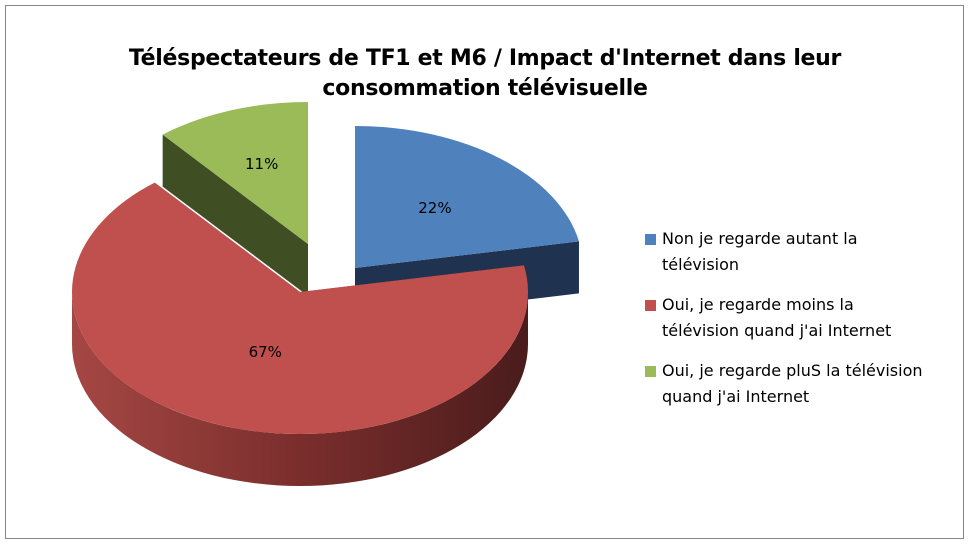  I want to click on legend-text: Oui, je regarde moins la, so click(758, 304).